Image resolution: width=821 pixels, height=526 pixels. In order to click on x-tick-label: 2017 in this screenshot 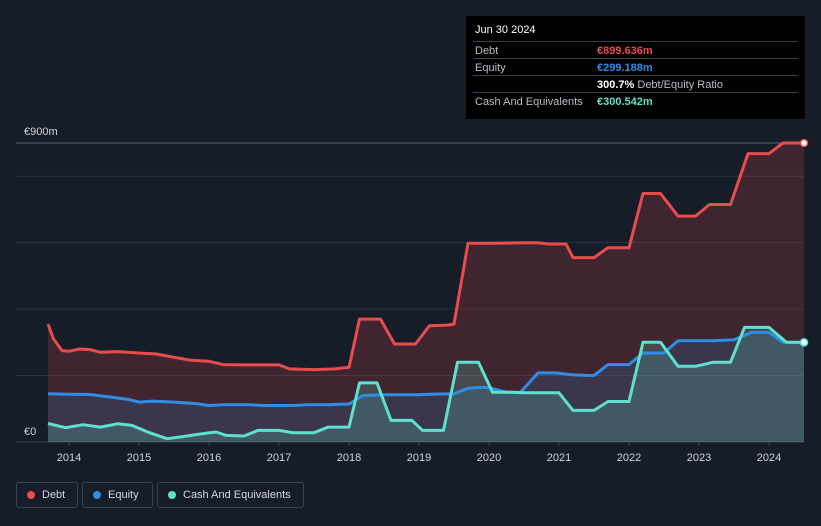, I will do `click(279, 458)`.